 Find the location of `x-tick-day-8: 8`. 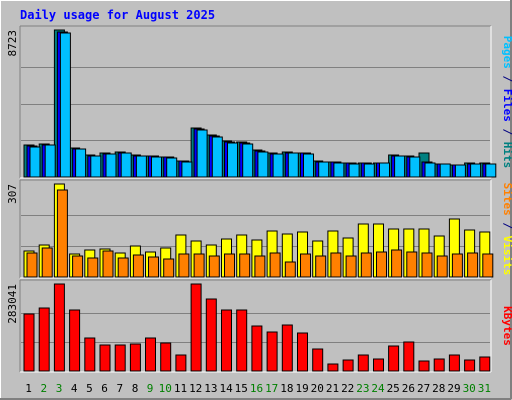

x-tick-day-8: 8 is located at coordinates (135, 388).